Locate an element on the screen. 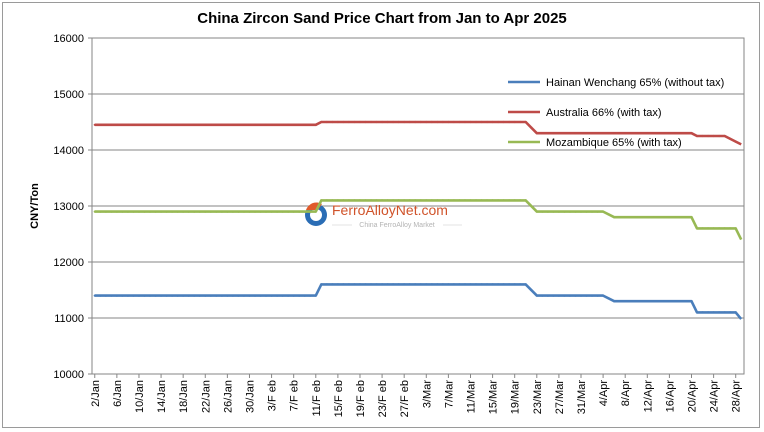 The height and width of the screenshot is (432, 764). x-tick-label: 4/Apr is located at coordinates (604, 393).